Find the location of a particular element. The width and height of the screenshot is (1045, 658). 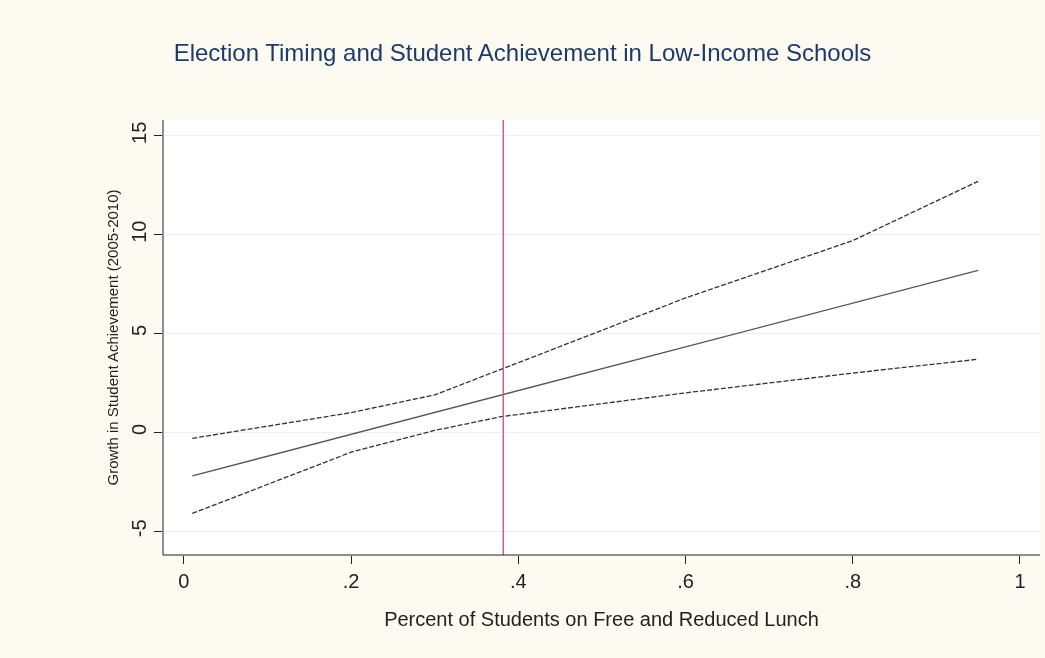

x-tick-label: 0 is located at coordinates (184, 581).